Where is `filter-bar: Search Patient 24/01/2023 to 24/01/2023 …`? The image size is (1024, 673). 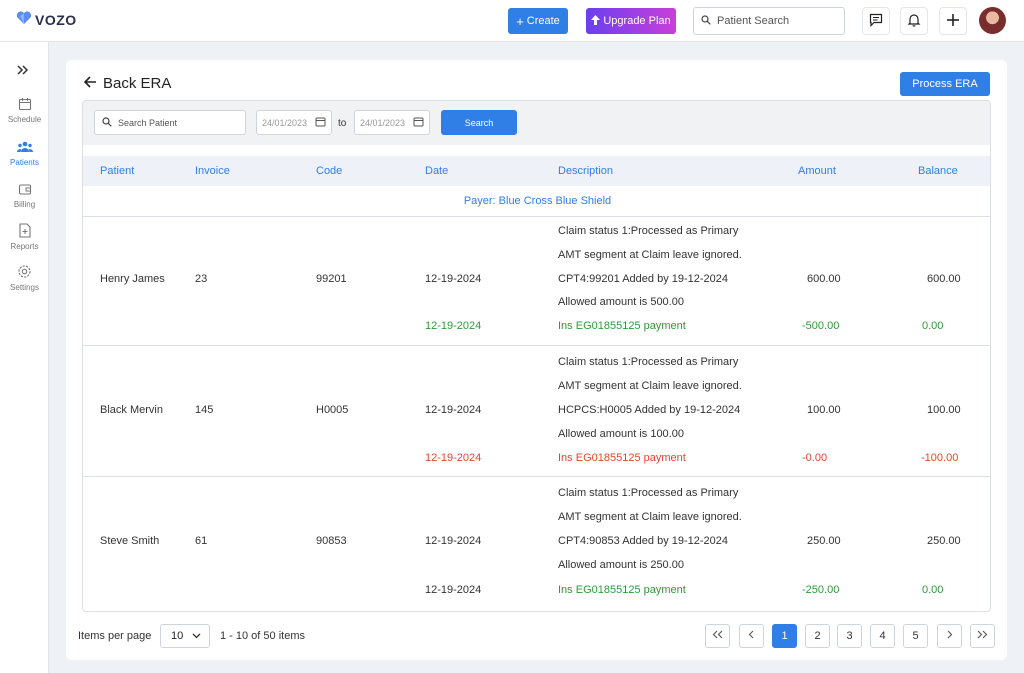 filter-bar: Search Patient 24/01/2023 to 24/01/2023 … is located at coordinates (536, 123).